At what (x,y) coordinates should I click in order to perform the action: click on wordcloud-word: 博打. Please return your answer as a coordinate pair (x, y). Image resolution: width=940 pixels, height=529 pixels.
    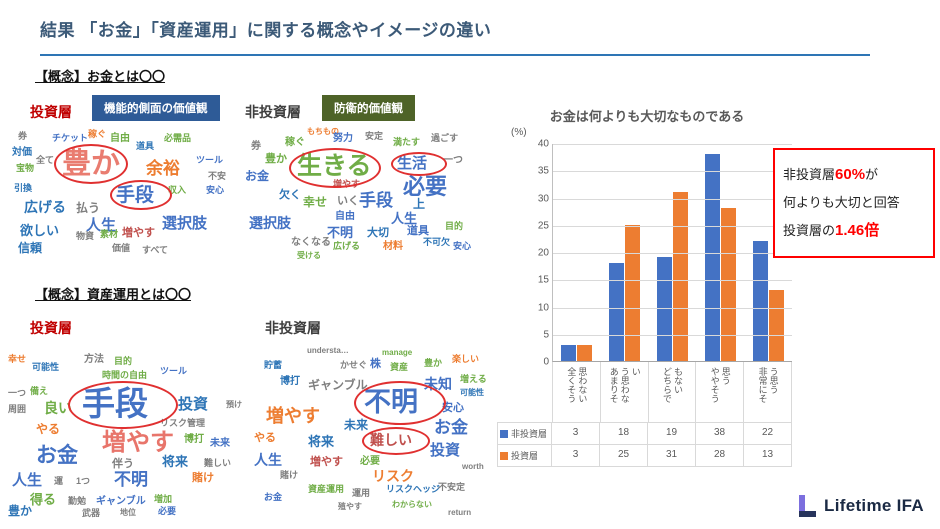
    Looking at the image, I should click on (290, 381).